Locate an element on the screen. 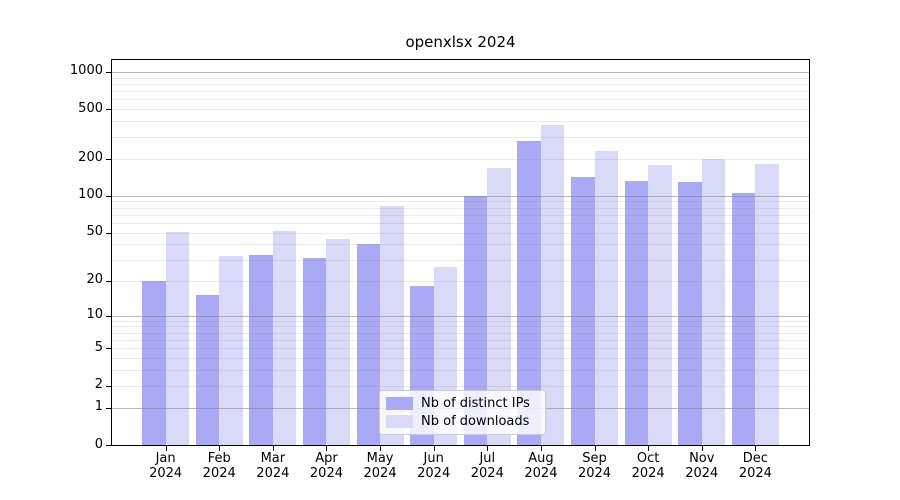  x-tick-label-feb: Feb 2024 is located at coordinates (219, 466).